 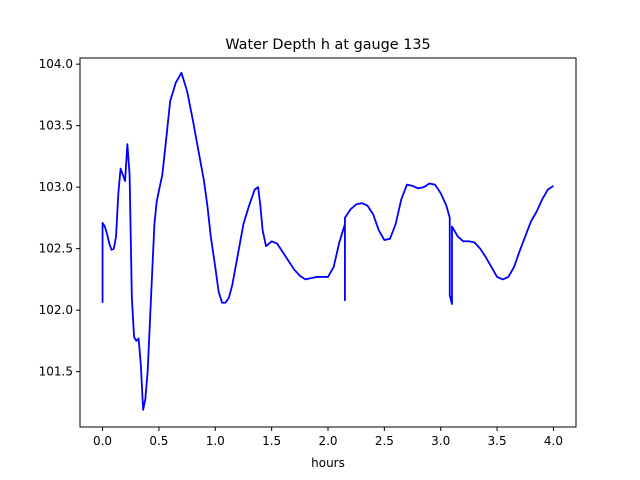 I want to click on y-tick-label: 103.5, so click(x=56, y=126).